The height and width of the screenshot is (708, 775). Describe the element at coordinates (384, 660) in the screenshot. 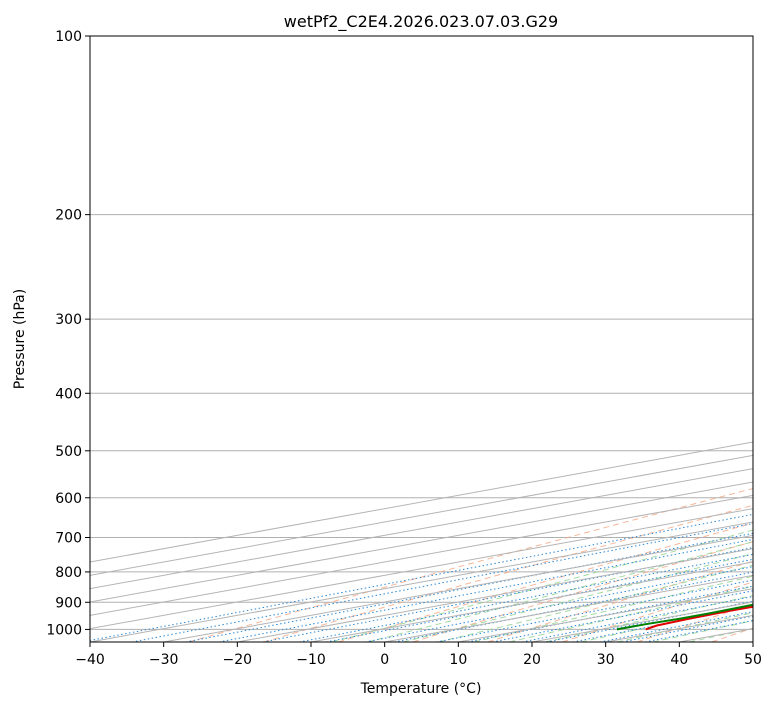

I see `x-tick-label-0: 0` at that location.